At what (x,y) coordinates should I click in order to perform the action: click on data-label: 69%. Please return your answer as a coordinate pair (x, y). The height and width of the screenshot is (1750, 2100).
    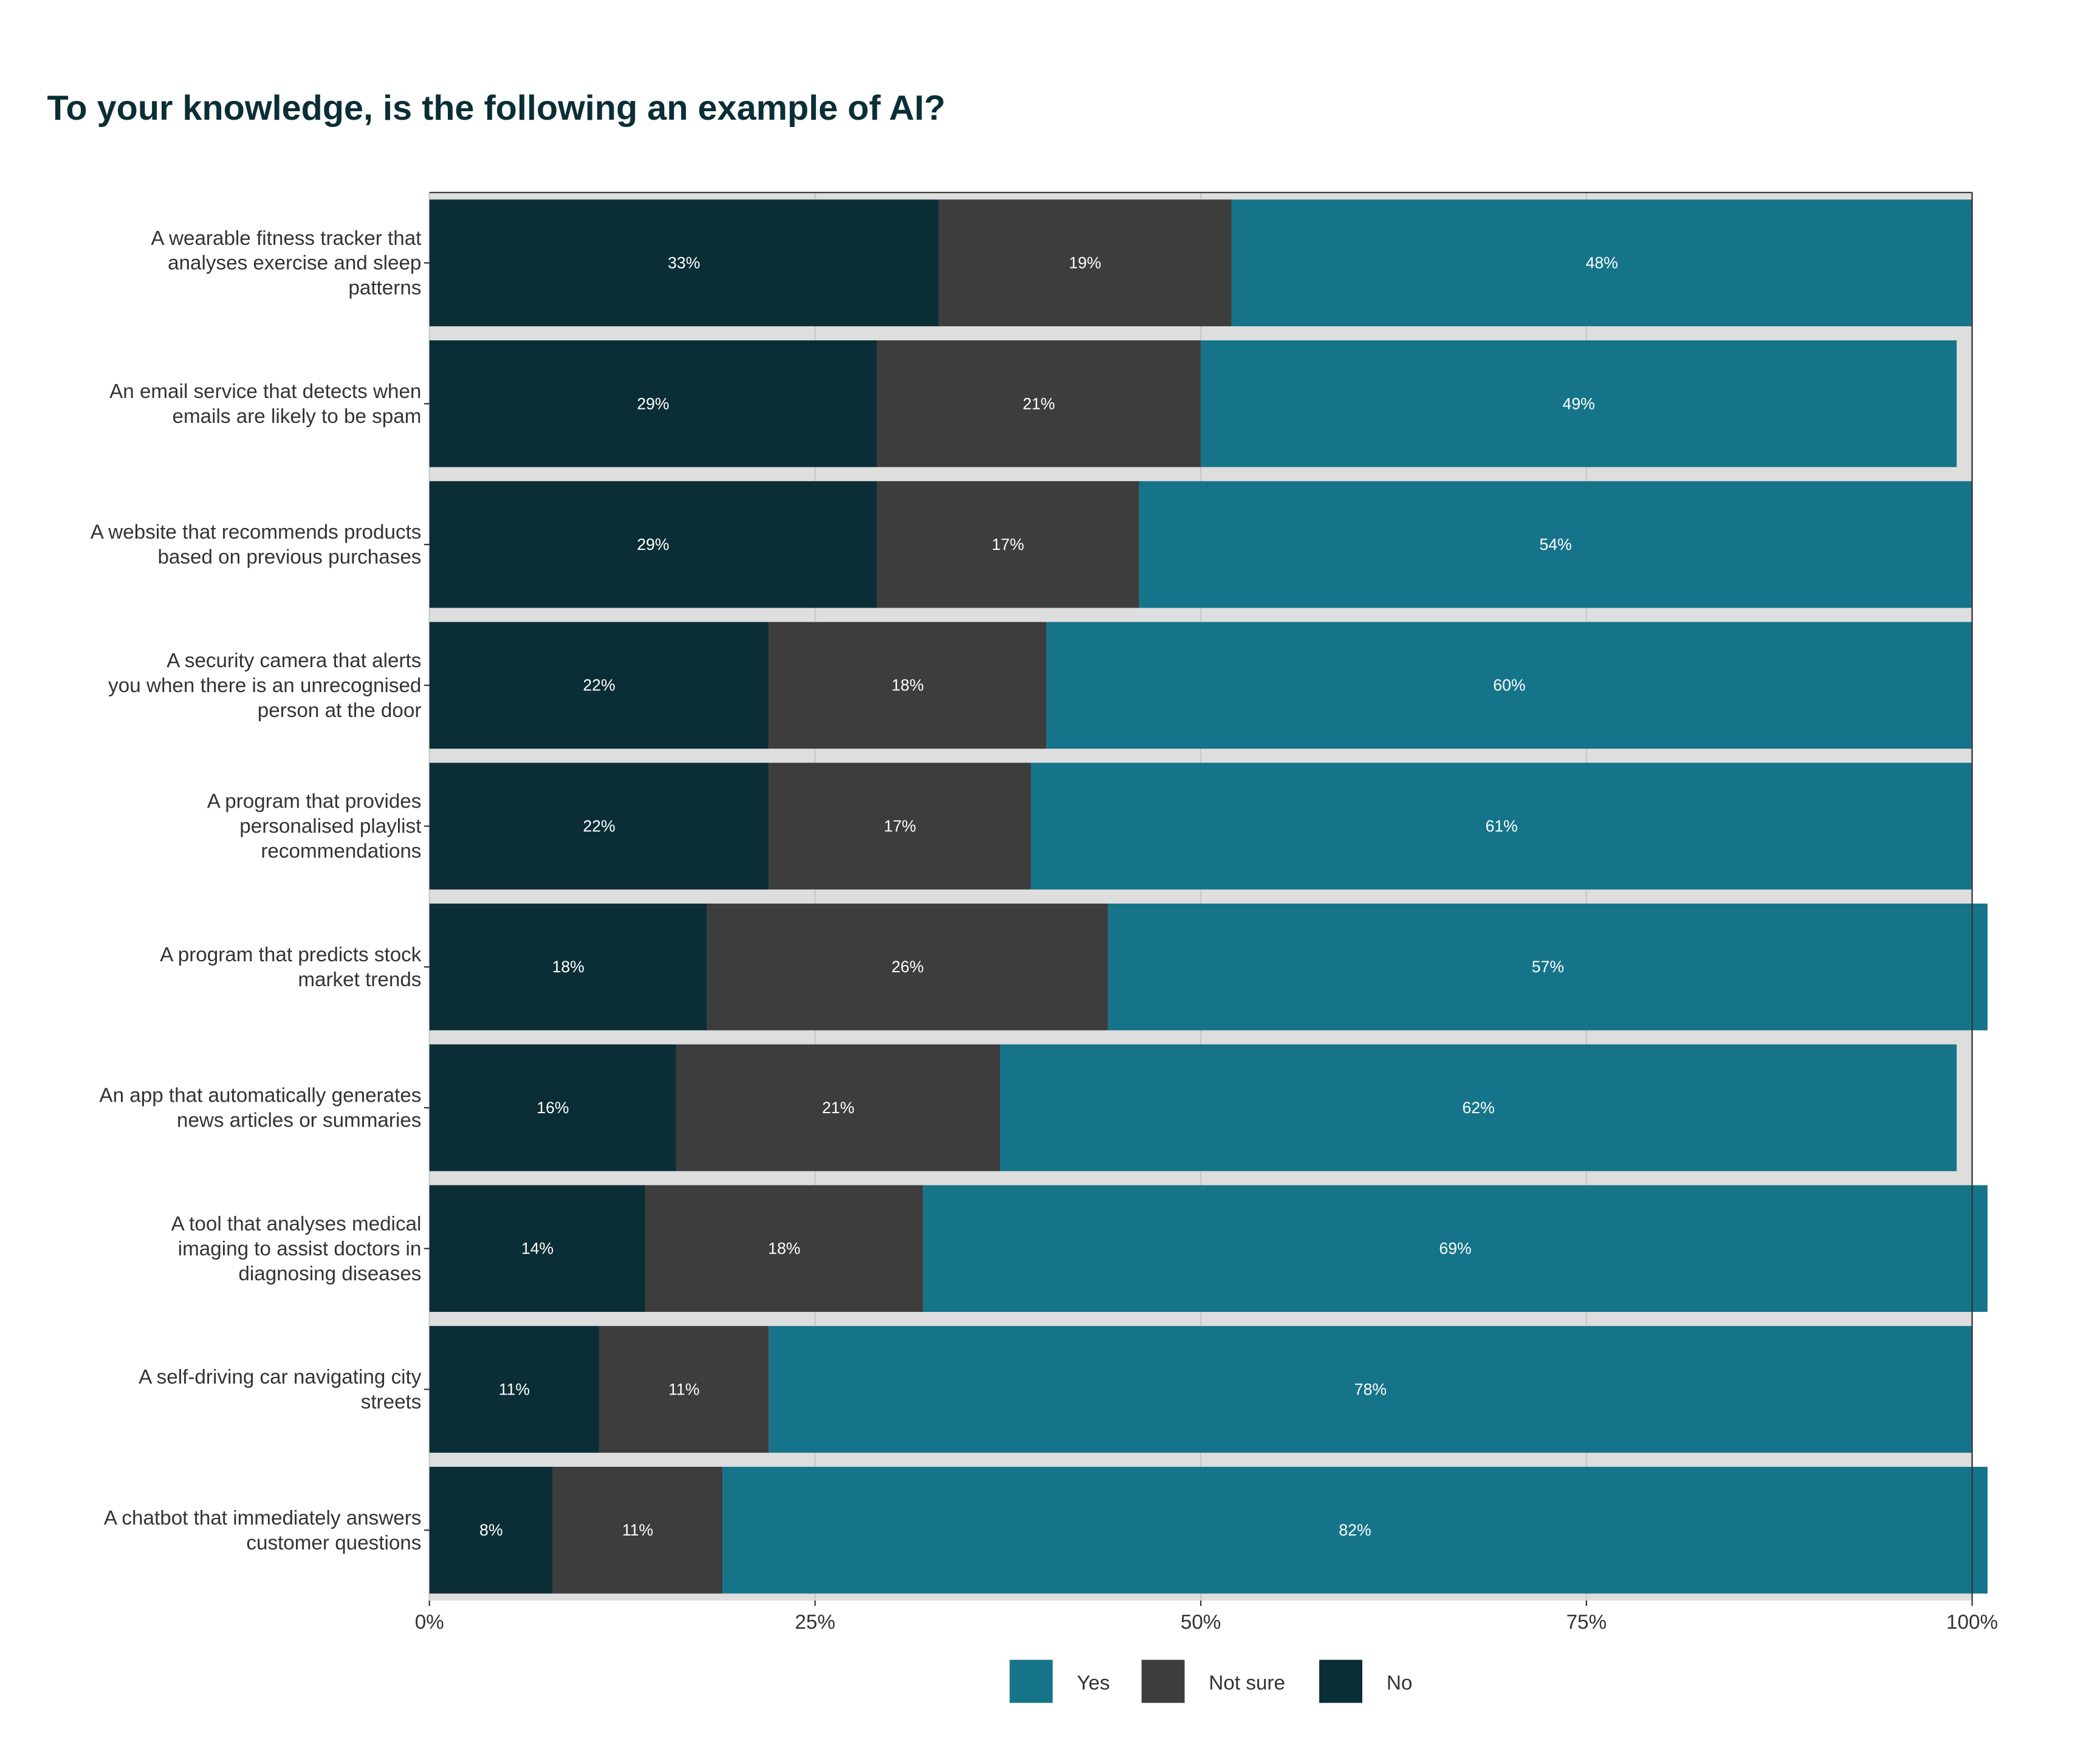
    Looking at the image, I should click on (1455, 1249).